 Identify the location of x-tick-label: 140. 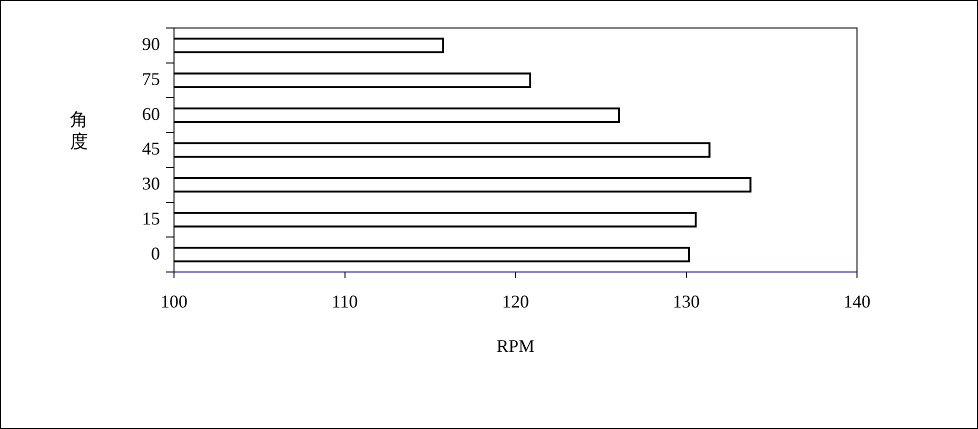
(857, 302).